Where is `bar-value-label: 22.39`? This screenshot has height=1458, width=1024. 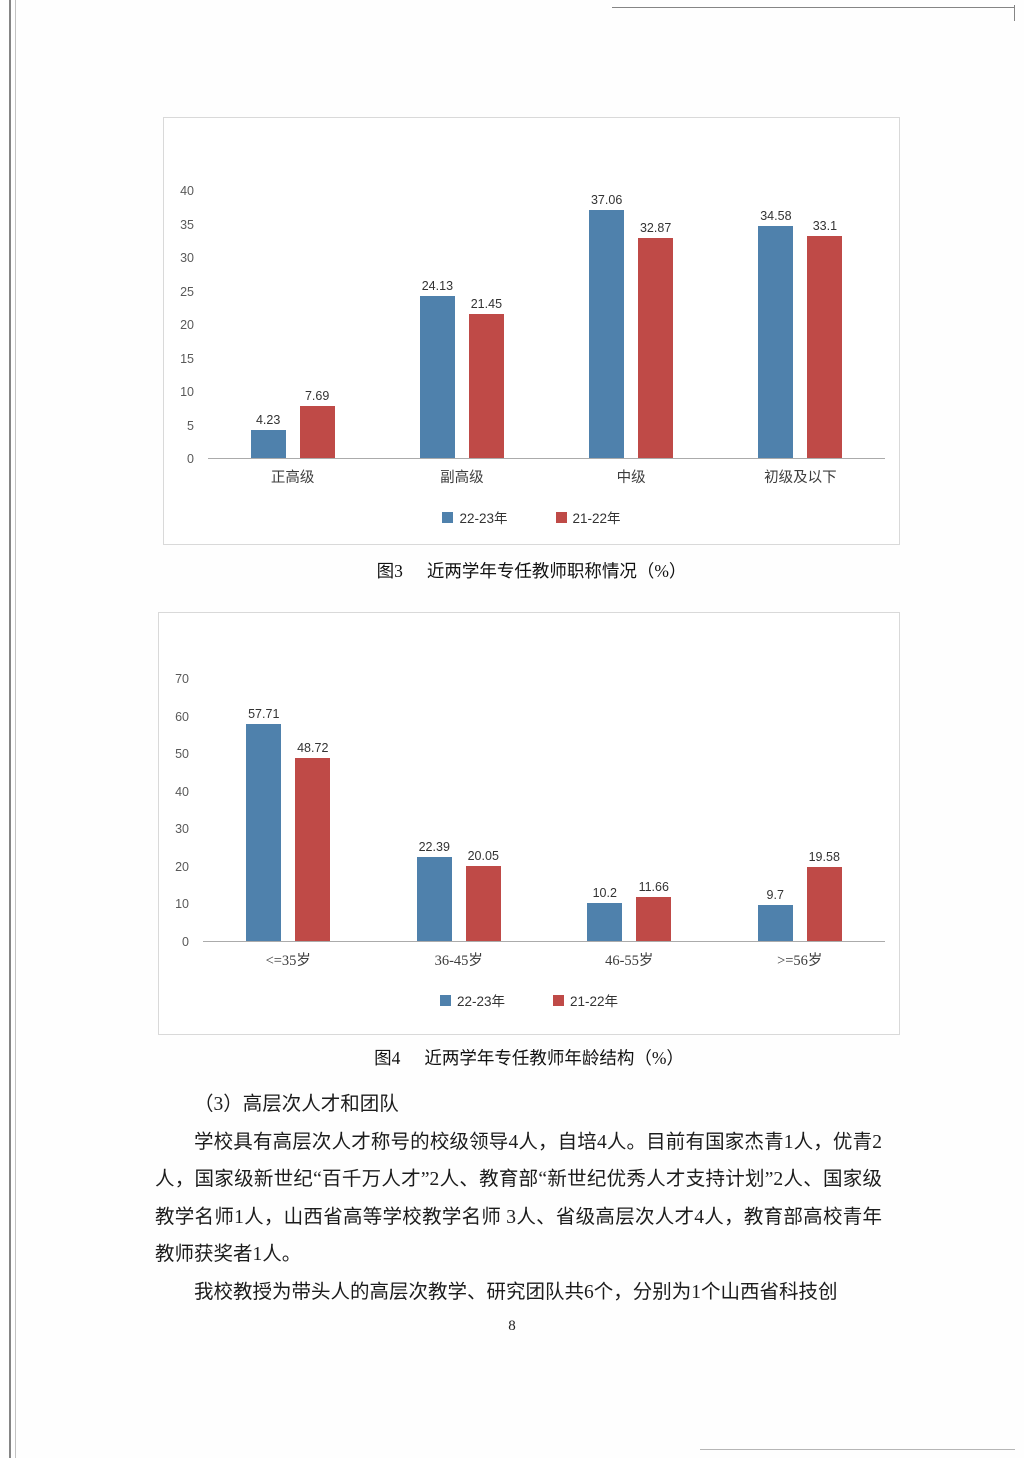
bar-value-label: 22.39 is located at coordinates (434, 846).